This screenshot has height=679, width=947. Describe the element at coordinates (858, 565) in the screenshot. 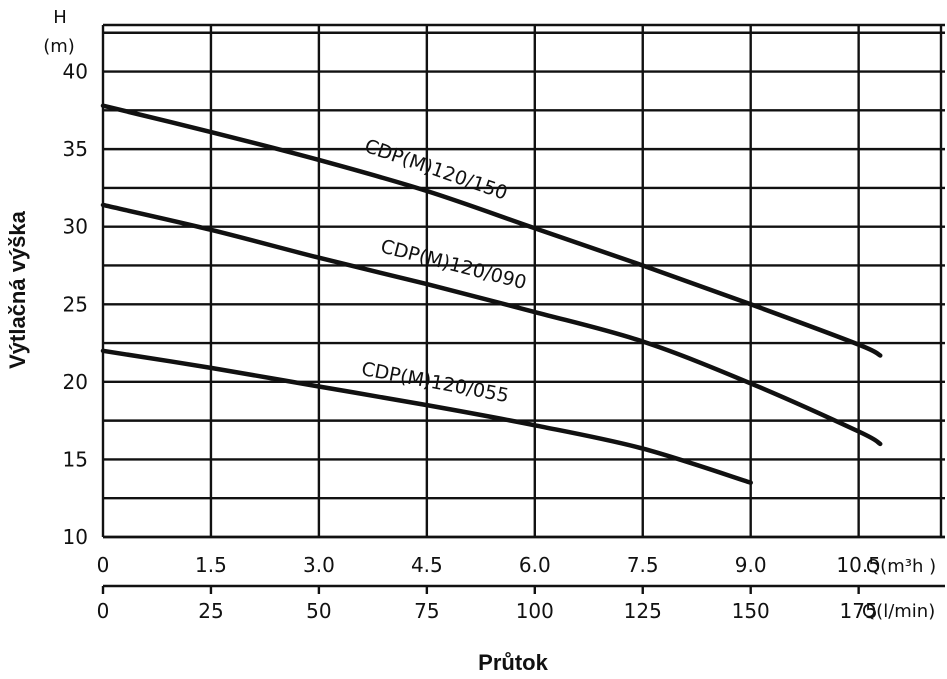

I see `x-tick-label-m3h: 10.5` at that location.